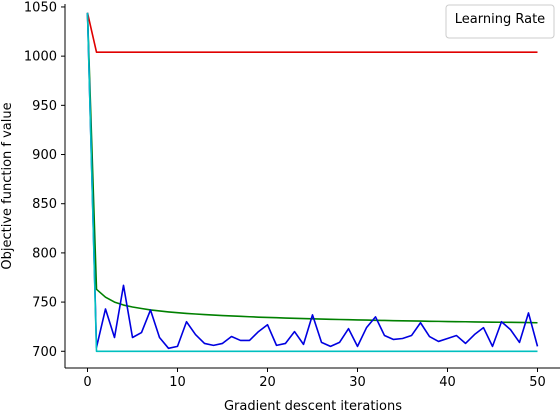 This screenshot has width=560, height=412. What do you see at coordinates (40, 7) in the screenshot?
I see `y-tick-label: 1050` at bounding box center [40, 7].